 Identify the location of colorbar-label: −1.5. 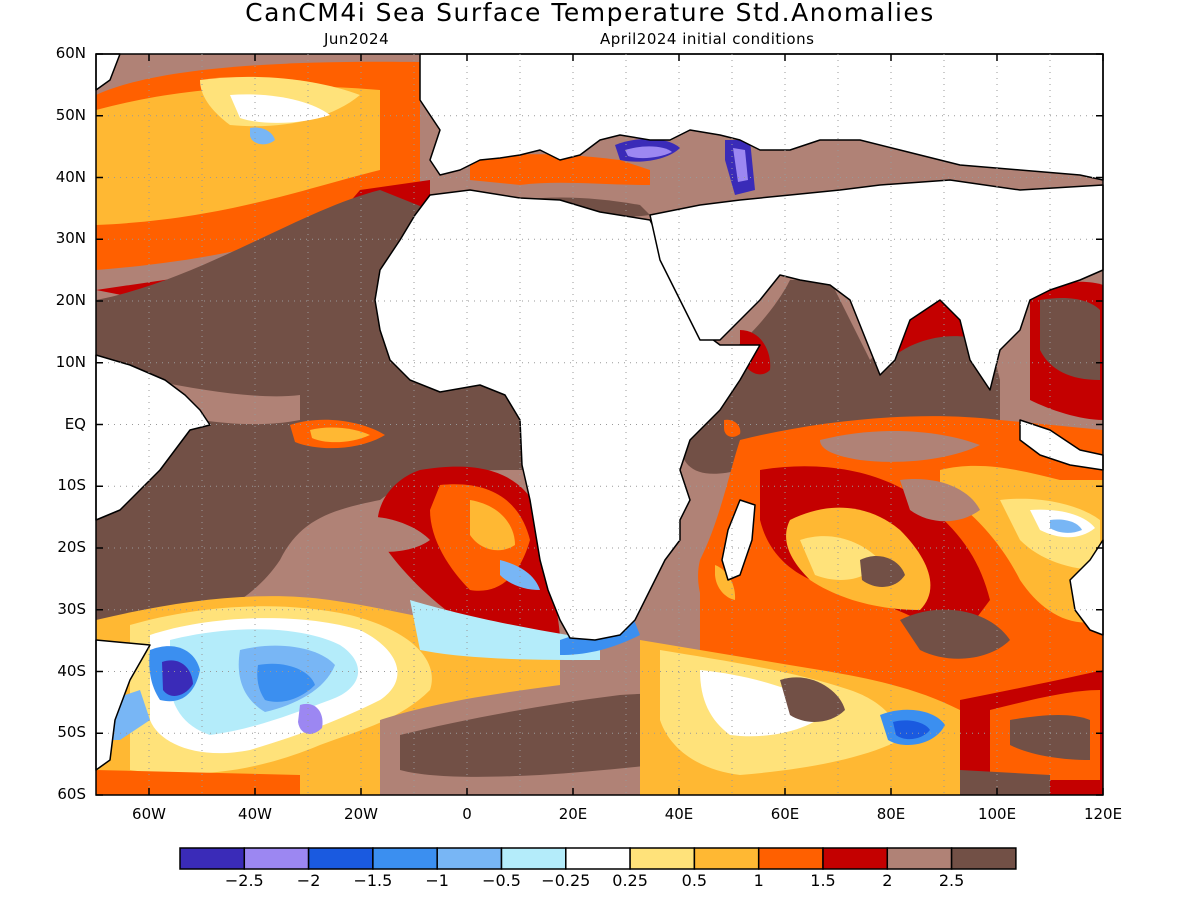
(373, 880).